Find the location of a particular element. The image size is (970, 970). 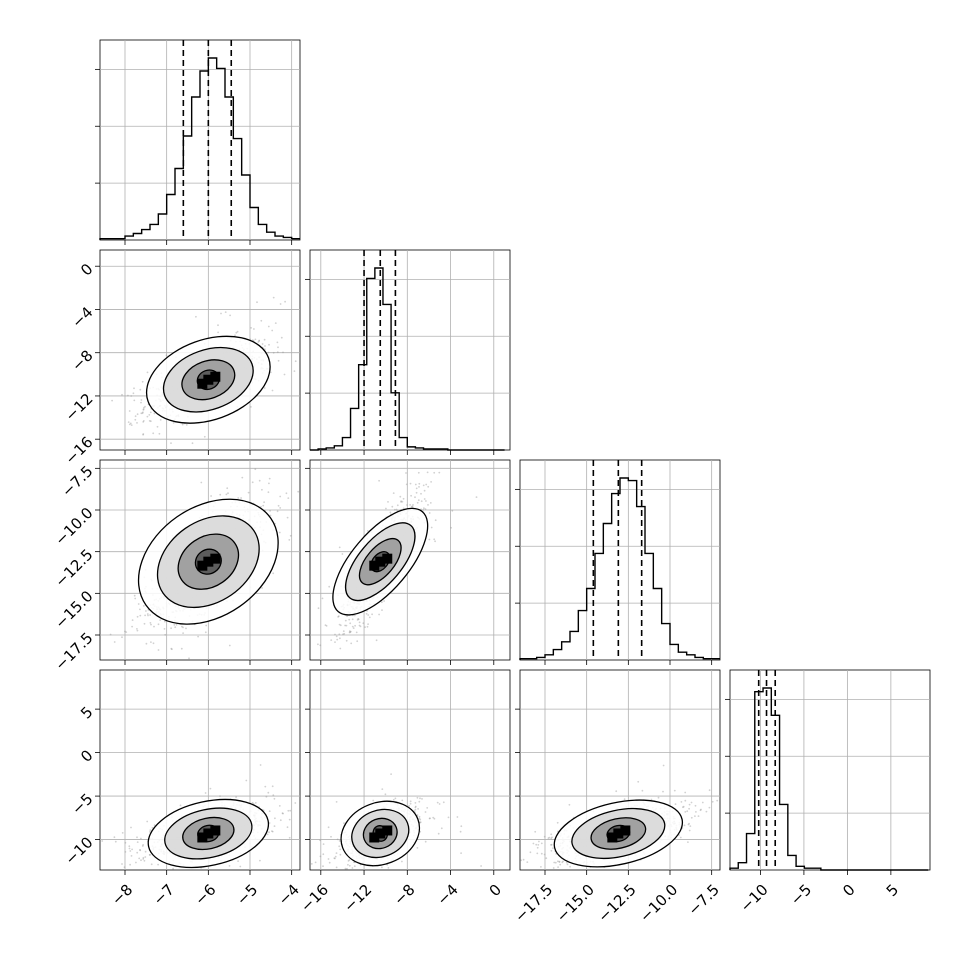

histogram-step-line is located at coordinates (619, 568).